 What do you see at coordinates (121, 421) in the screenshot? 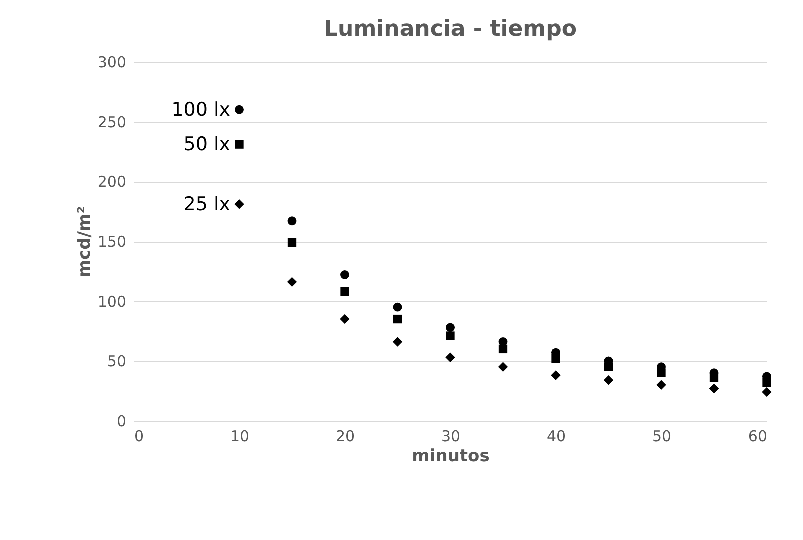
I see `y-tick-label: 0` at bounding box center [121, 421].